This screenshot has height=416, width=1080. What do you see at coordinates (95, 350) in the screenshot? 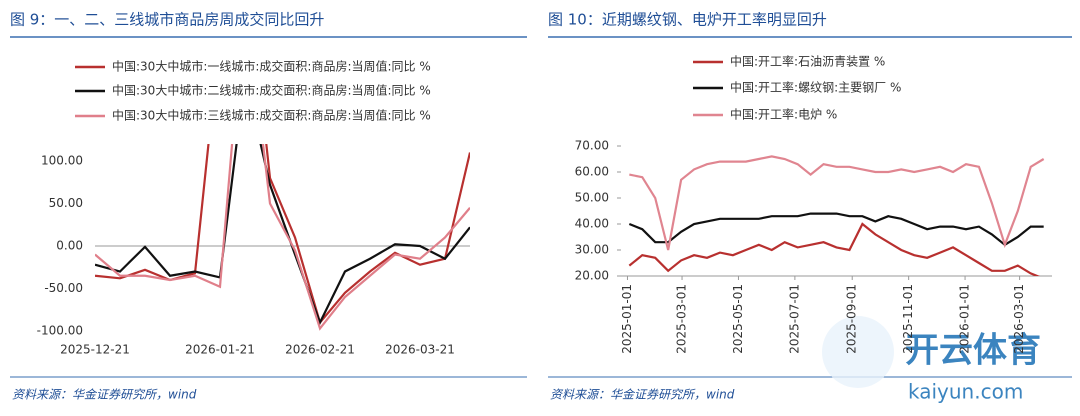
I see `x-tick-label: 2025-12-21` at bounding box center [95, 350].